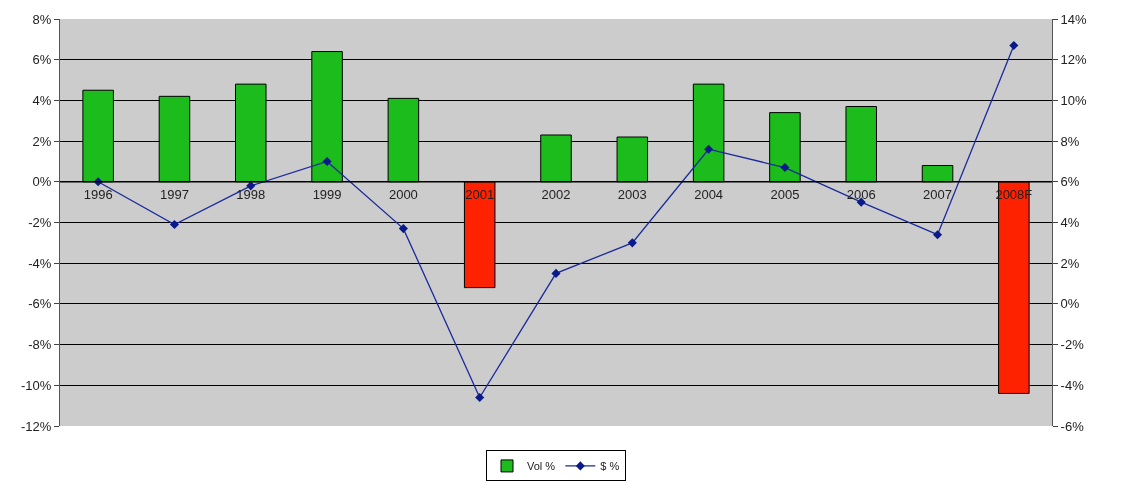  I want to click on y2-tick-label: -2%, so click(1072, 345).